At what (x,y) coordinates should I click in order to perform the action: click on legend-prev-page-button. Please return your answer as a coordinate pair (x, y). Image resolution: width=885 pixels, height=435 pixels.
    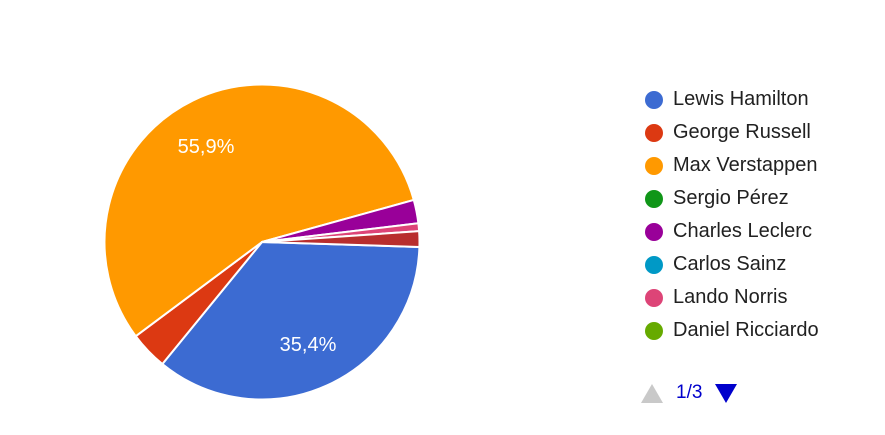
    Looking at the image, I should click on (652, 393).